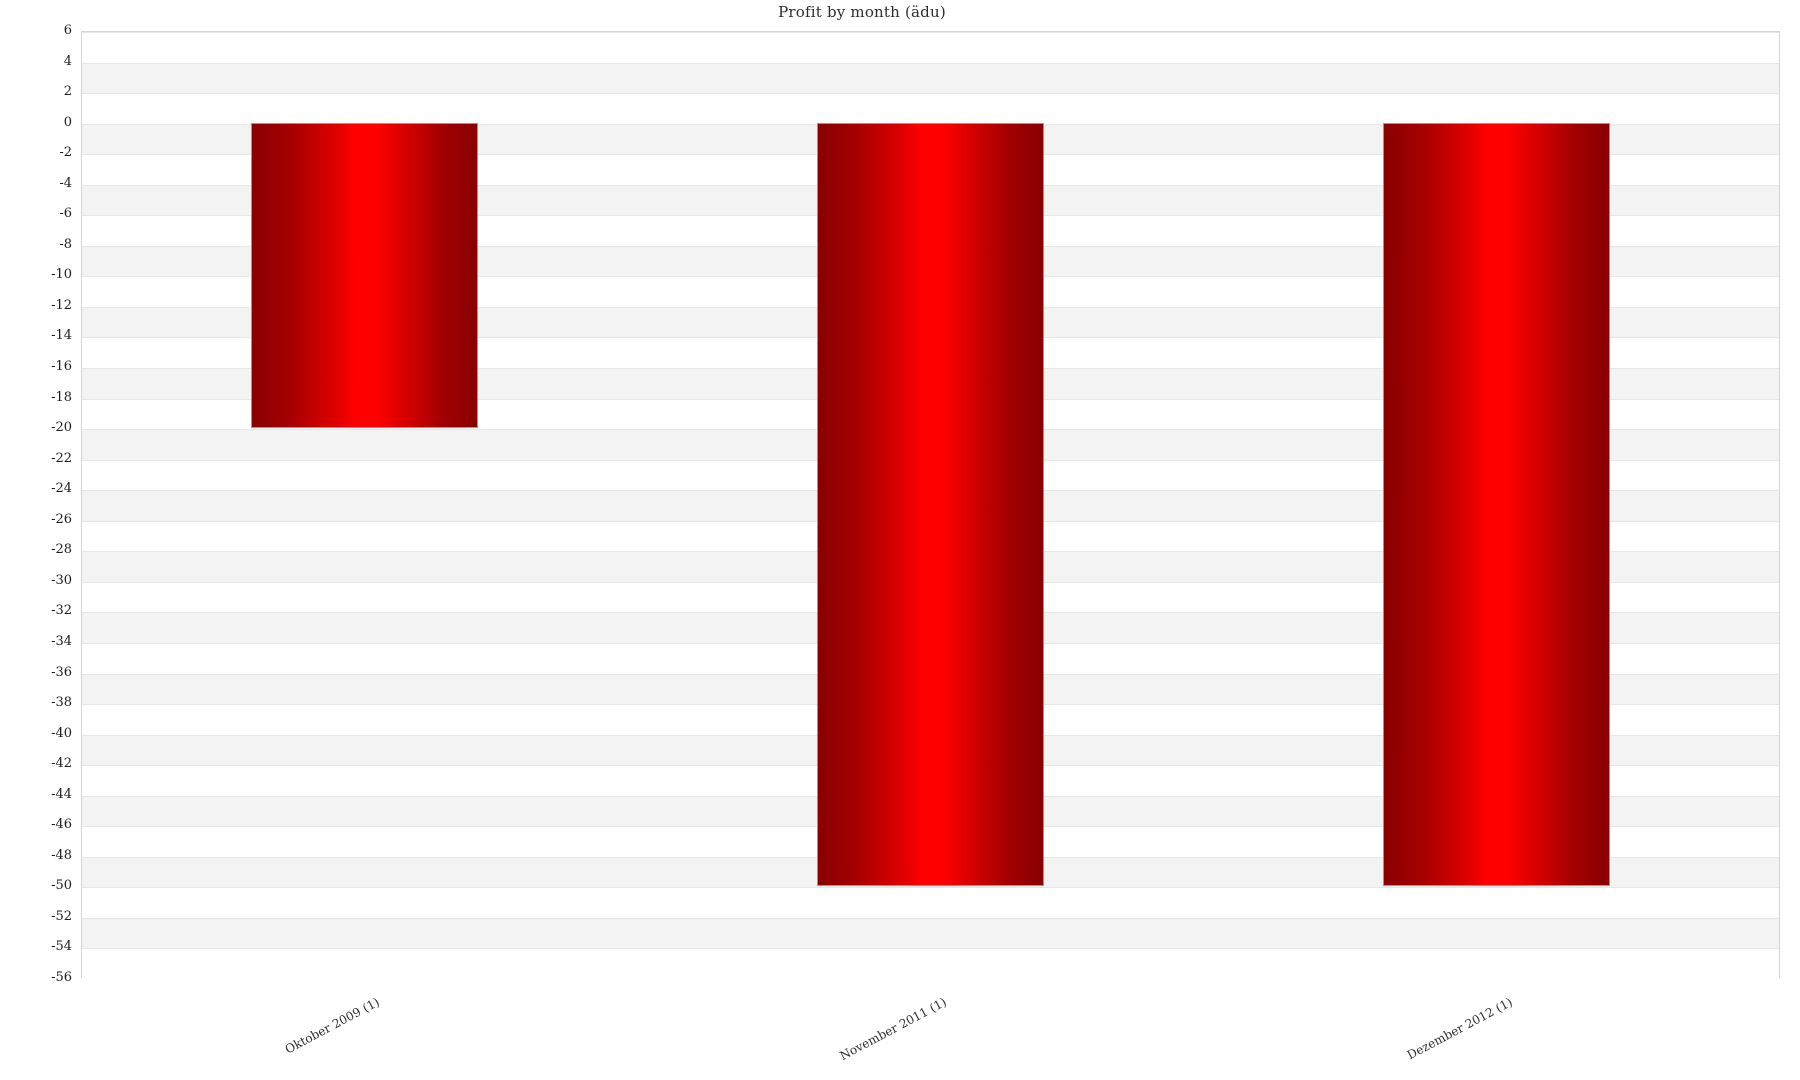 This screenshot has height=1080, width=1800. Describe the element at coordinates (61, 794) in the screenshot. I see `y-tick-label: -44` at that location.